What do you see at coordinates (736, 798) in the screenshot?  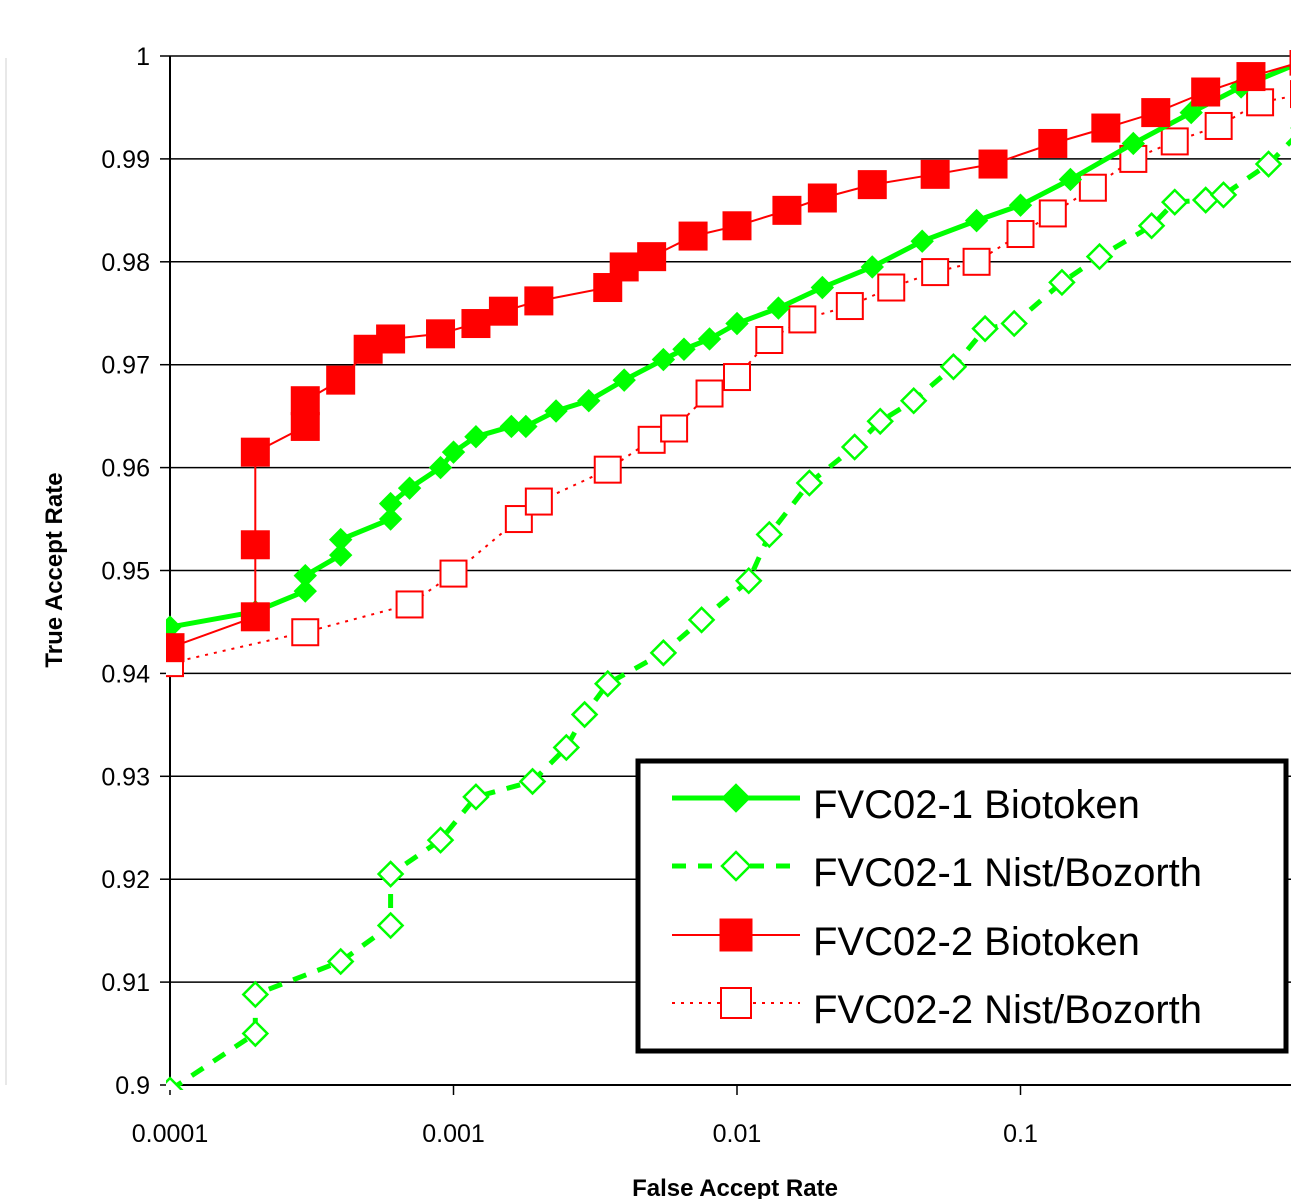 I see `legend-marker-fvc02-1-biotoken` at bounding box center [736, 798].